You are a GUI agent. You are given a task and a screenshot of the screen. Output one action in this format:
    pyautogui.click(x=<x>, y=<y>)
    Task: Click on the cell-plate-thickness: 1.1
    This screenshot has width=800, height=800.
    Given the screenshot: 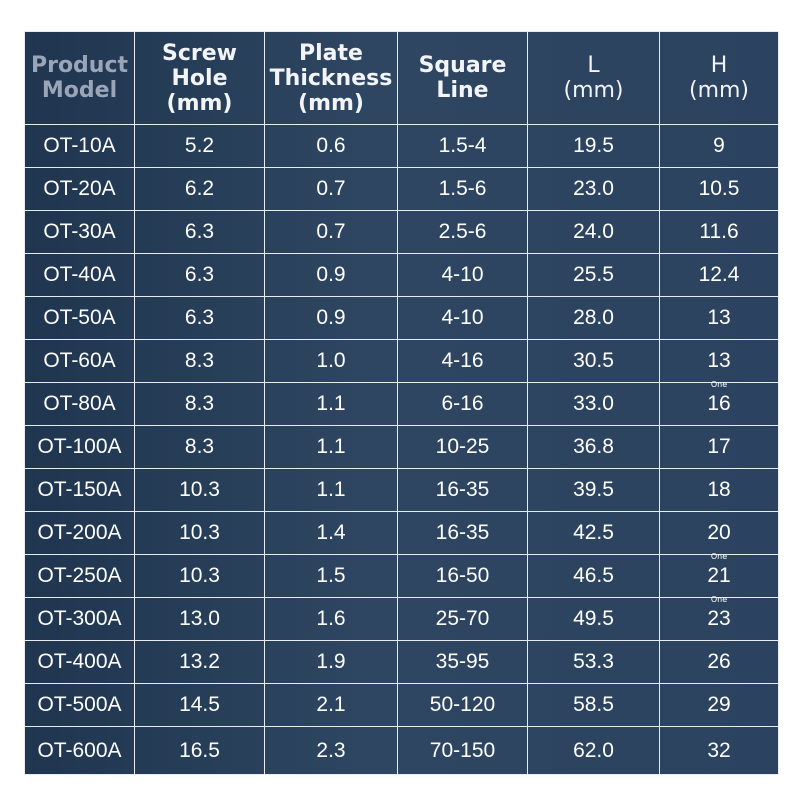 What is the action you would take?
    pyautogui.click(x=331, y=404)
    